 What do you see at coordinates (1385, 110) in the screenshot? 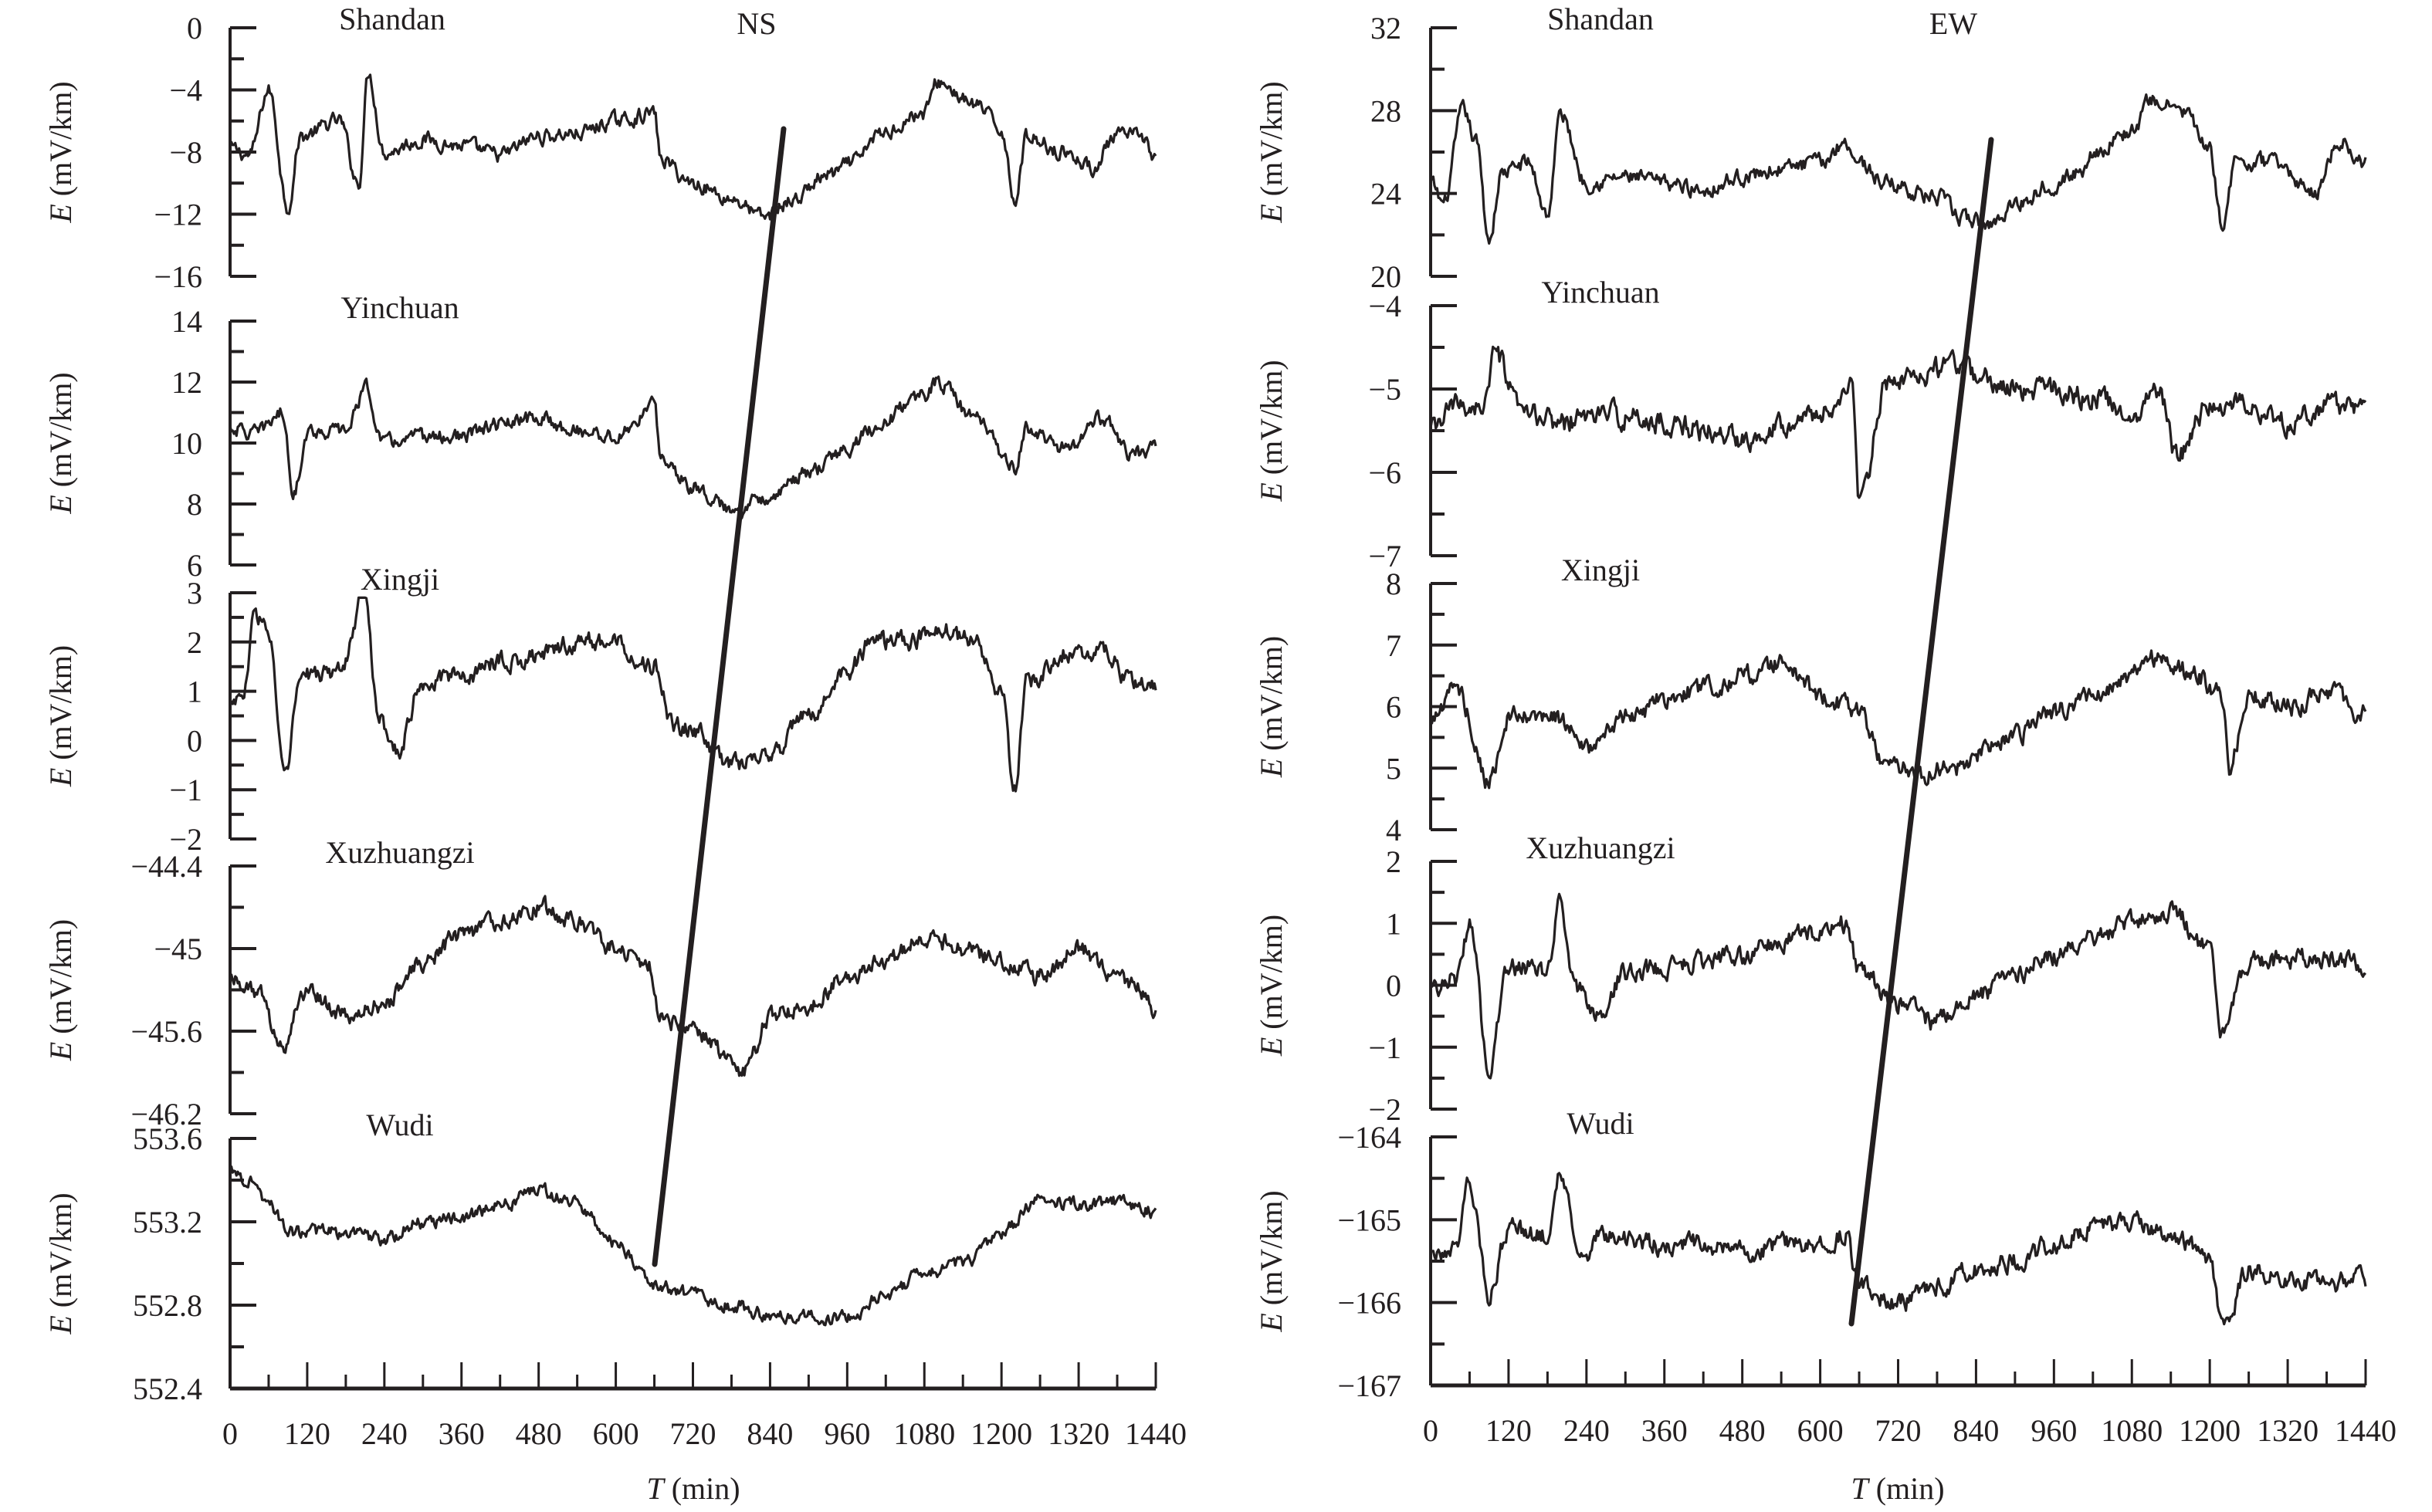
I see `y-tick-label: 28` at bounding box center [1385, 110].